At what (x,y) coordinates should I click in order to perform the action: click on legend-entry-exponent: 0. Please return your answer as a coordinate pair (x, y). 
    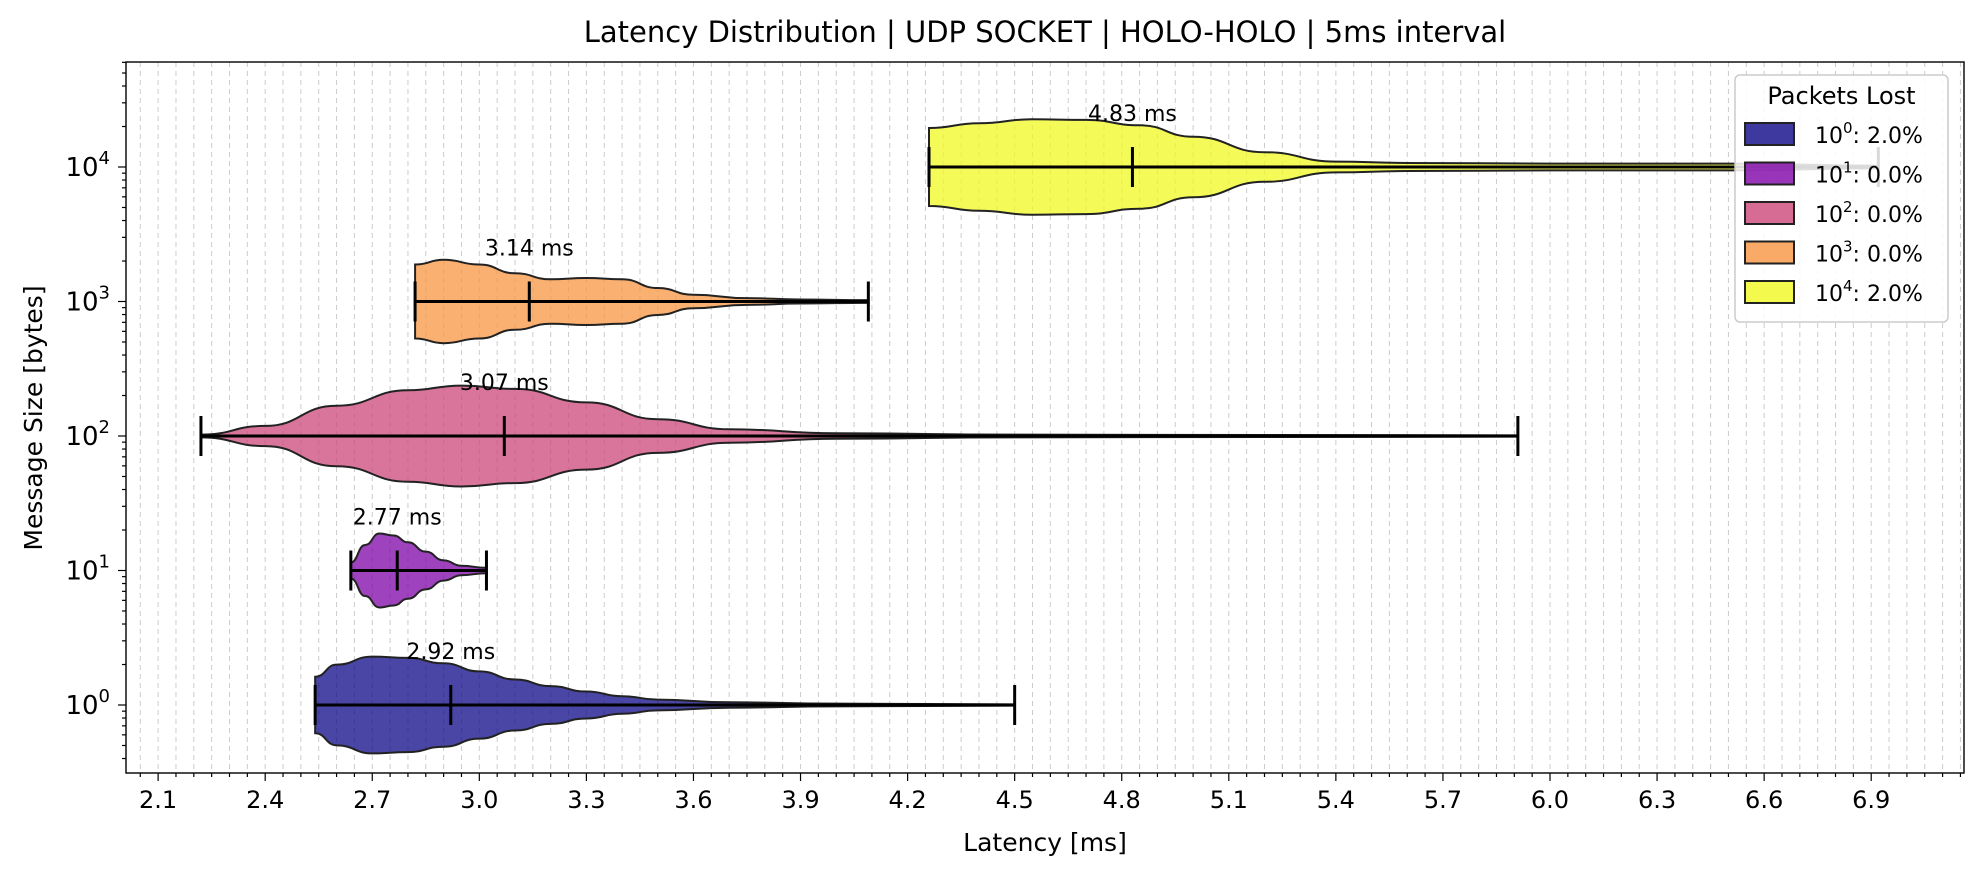
    Looking at the image, I should click on (1848, 128).